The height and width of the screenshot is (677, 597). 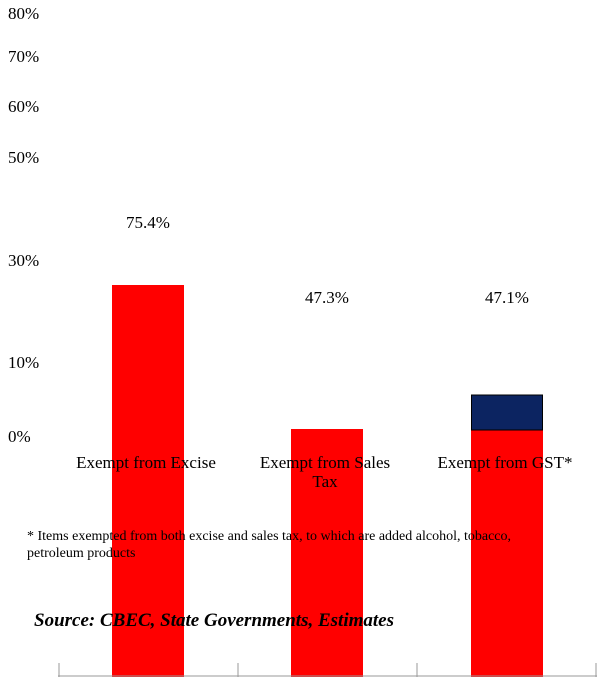 What do you see at coordinates (327, 670) in the screenshot?
I see `x-axis` at bounding box center [327, 670].